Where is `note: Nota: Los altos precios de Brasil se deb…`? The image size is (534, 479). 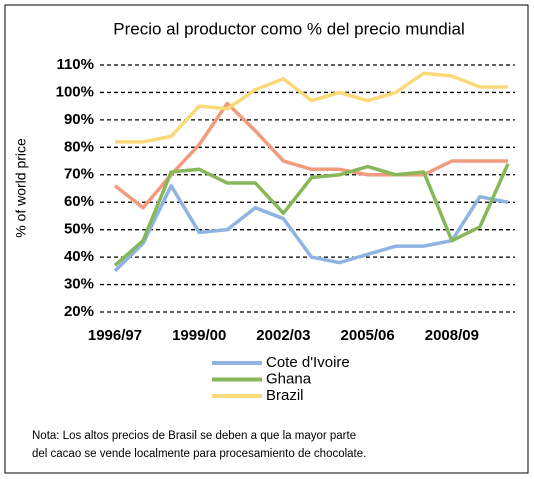 note: Nota: Los altos precios de Brasil se deb… is located at coordinates (194, 436).